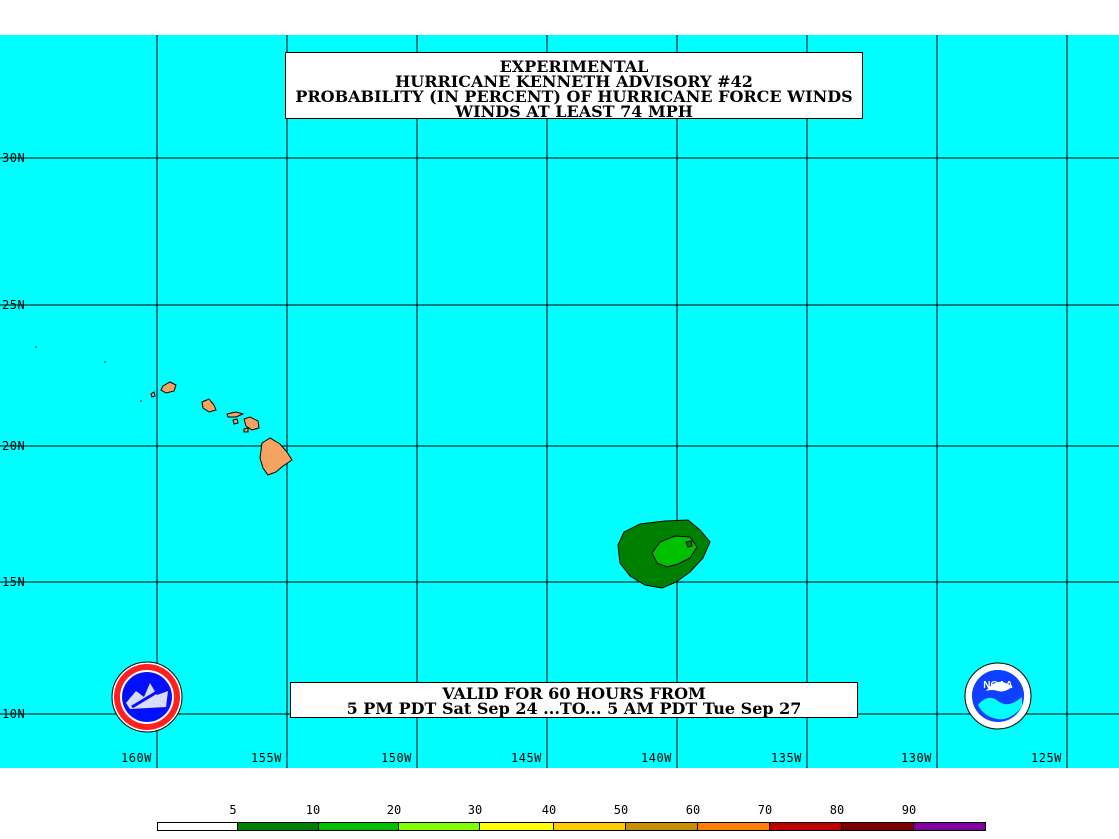 This screenshot has width=1119, height=839. Describe the element at coordinates (136, 758) in the screenshot. I see `lon-label-160w: 160W` at that location.